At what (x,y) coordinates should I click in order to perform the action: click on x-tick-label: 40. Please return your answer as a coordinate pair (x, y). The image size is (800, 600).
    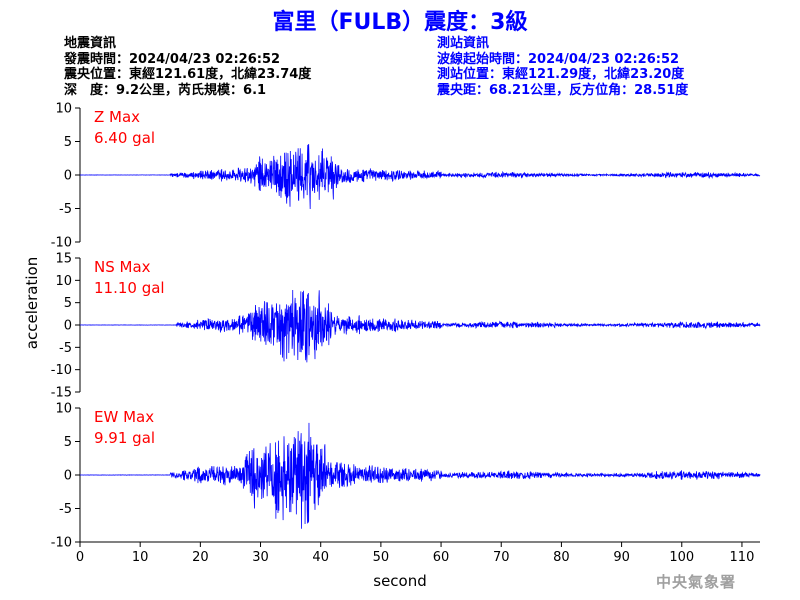
    Looking at the image, I should click on (320, 557).